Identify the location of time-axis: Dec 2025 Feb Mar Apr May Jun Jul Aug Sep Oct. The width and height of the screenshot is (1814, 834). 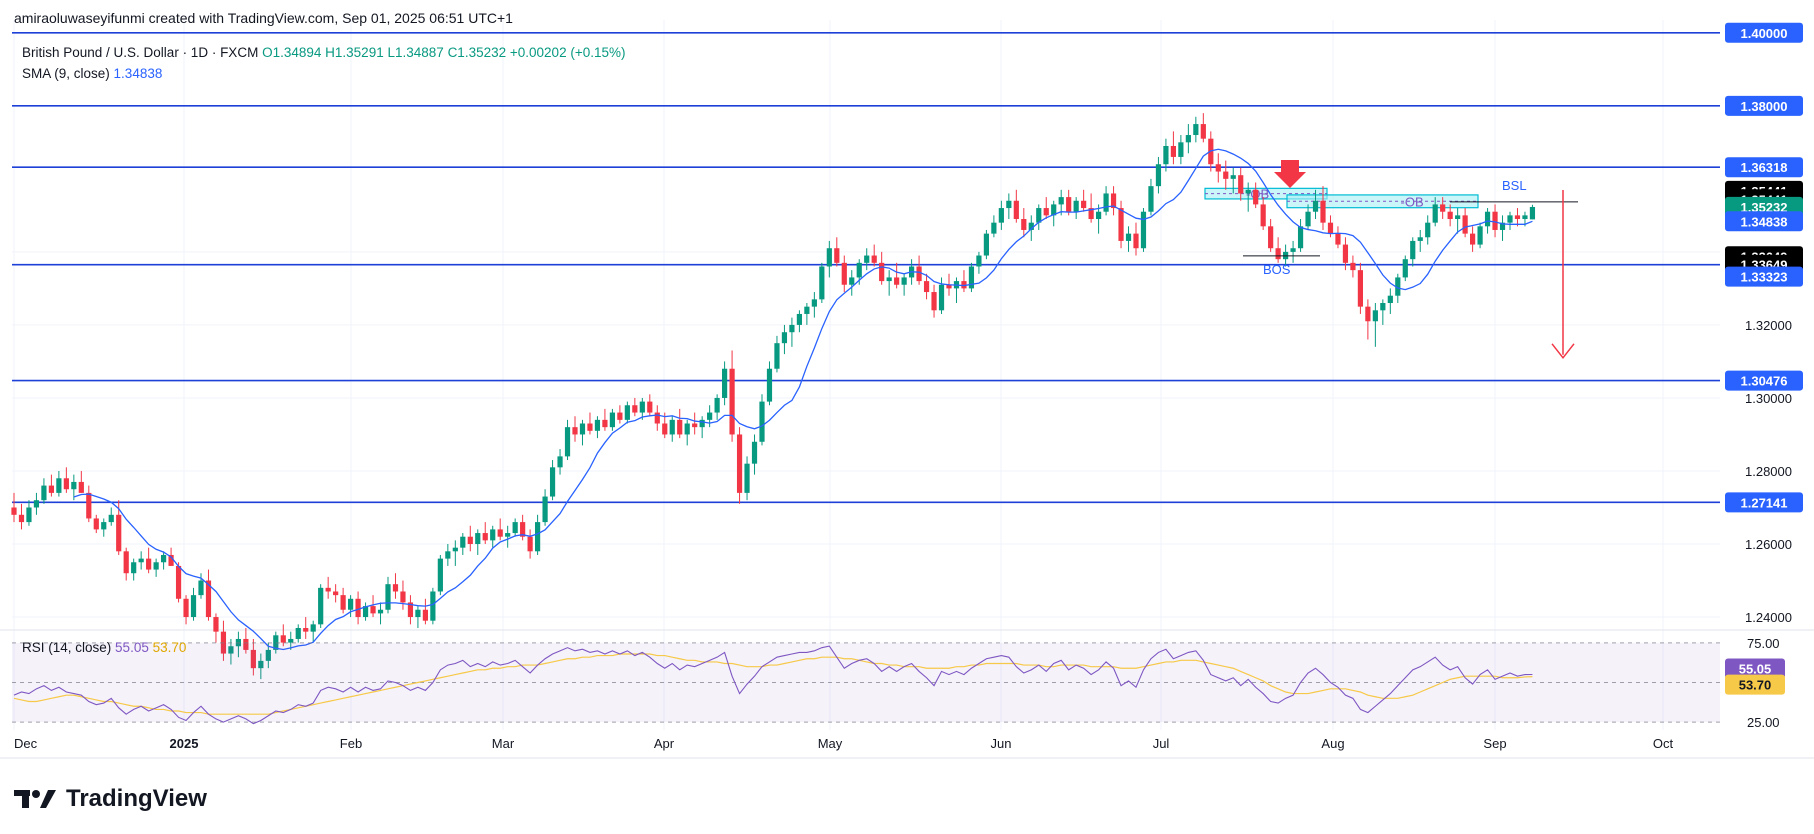
(843, 743).